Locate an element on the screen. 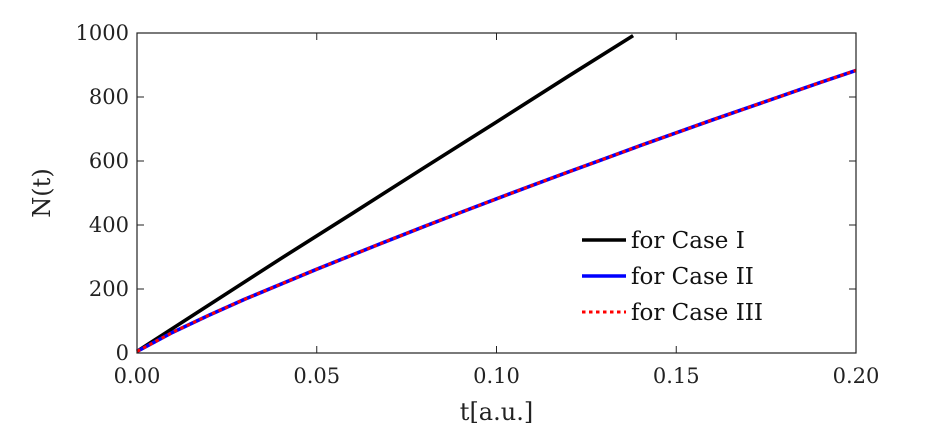 This screenshot has height=436, width=926. y-tick-label: 800 is located at coordinates (109, 97).